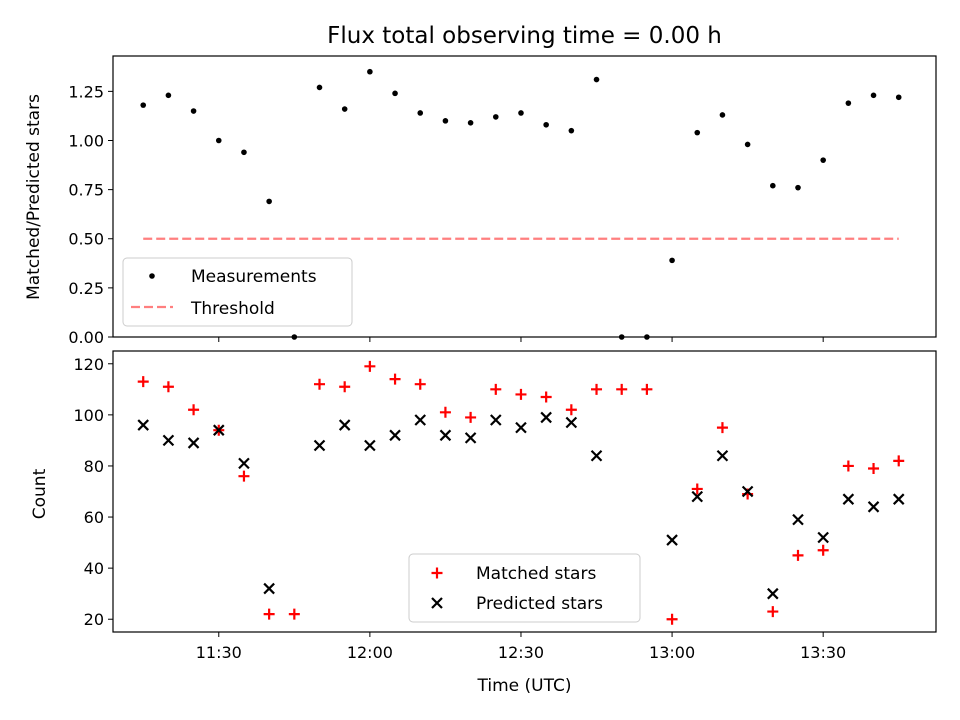 This screenshot has width=960, height=720. Describe the element at coordinates (232, 309) in the screenshot. I see `legend-threshold-label: Threshold` at that location.